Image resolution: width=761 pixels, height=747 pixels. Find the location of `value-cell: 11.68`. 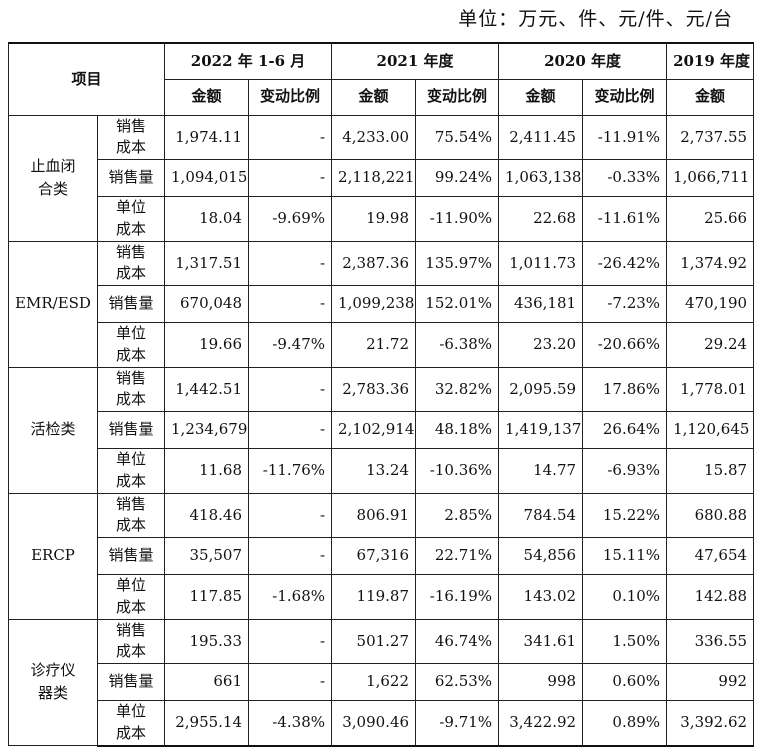

value-cell: 11.68 is located at coordinates (207, 471).